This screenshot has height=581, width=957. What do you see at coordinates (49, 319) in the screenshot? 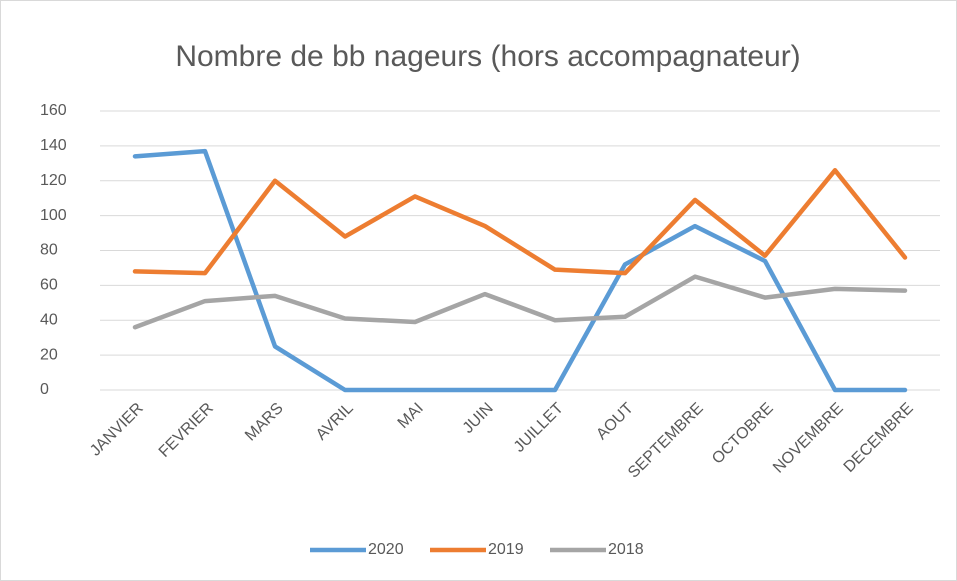
I see `y-tick-label: 40` at bounding box center [49, 319].